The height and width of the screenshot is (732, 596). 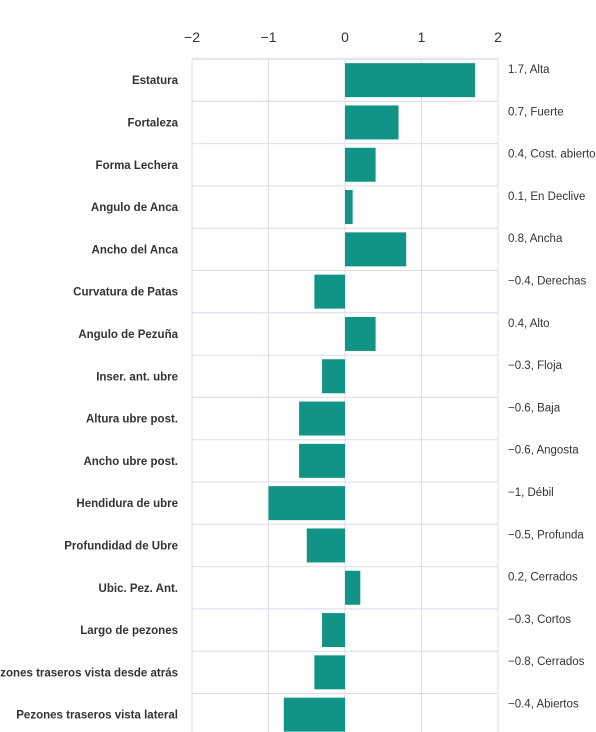 I want to click on category-label: Hendidura de ubre, so click(x=127, y=504).